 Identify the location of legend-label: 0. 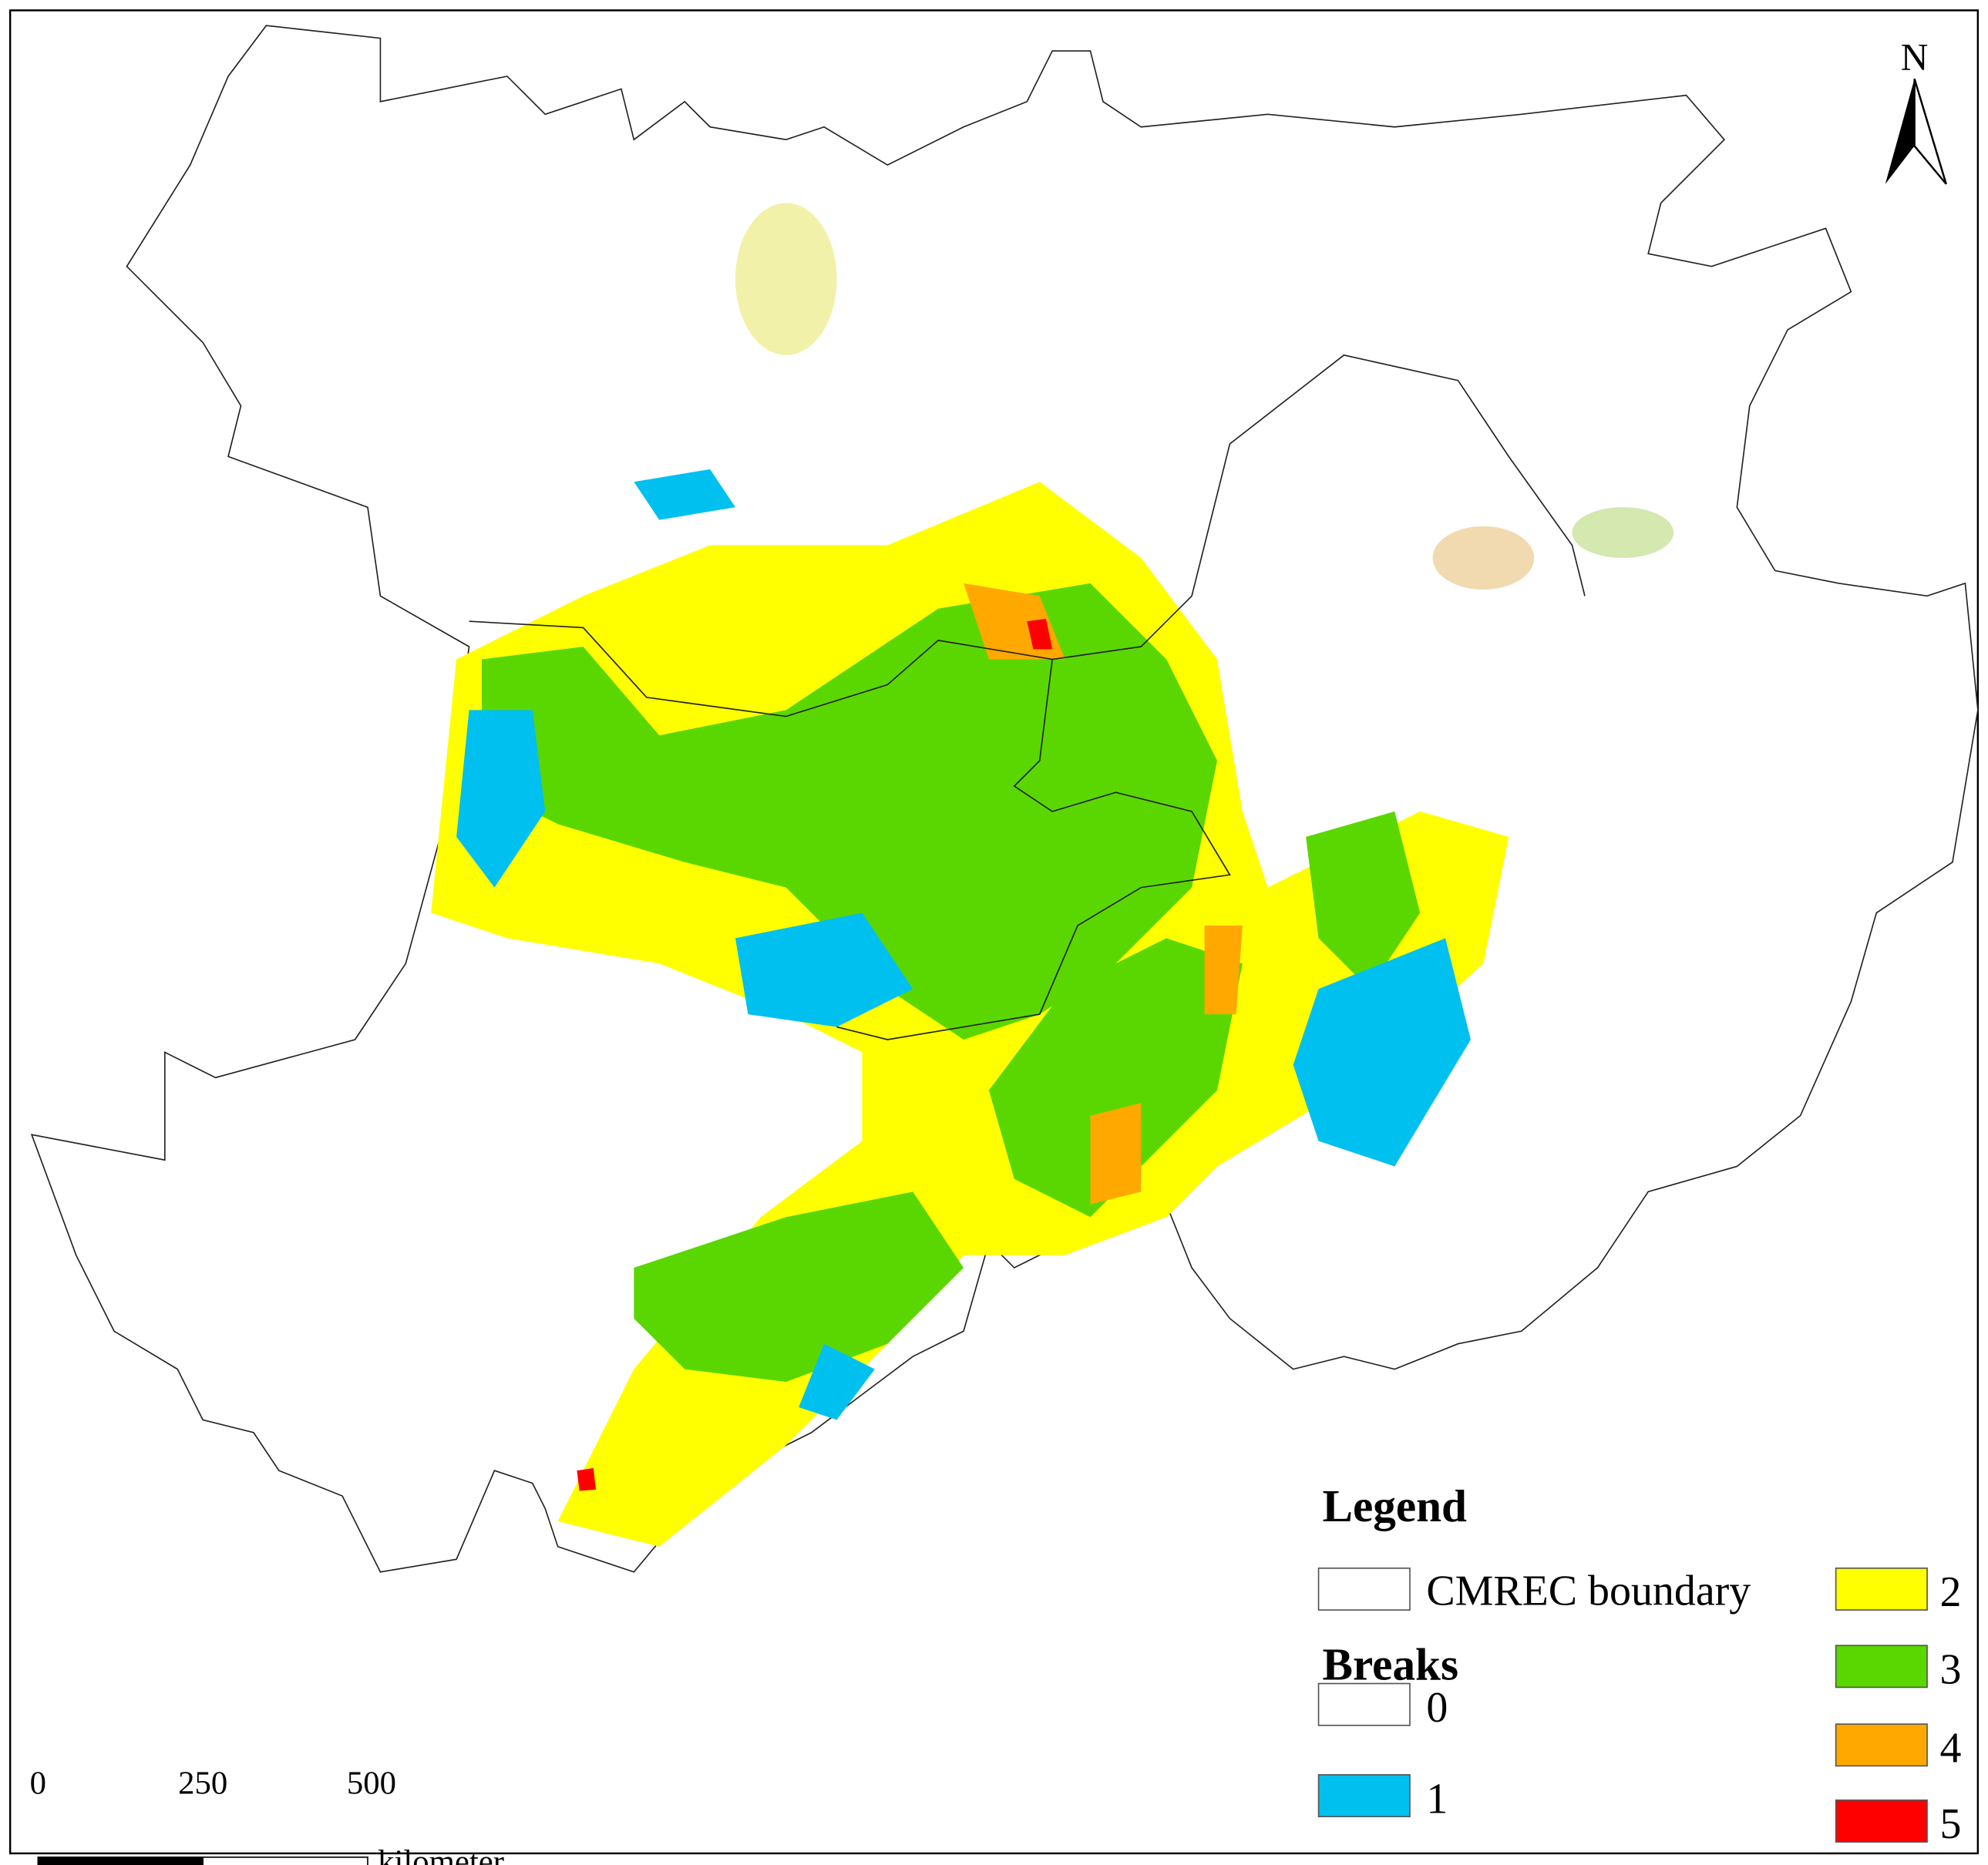
(1437, 1708).